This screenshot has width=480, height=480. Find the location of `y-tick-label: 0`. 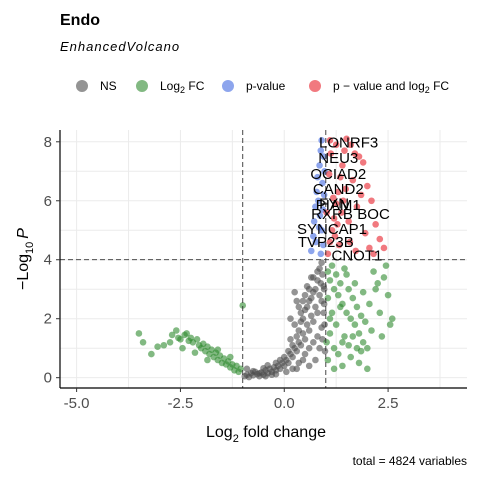

y-tick-label: 0 is located at coordinates (48, 378).